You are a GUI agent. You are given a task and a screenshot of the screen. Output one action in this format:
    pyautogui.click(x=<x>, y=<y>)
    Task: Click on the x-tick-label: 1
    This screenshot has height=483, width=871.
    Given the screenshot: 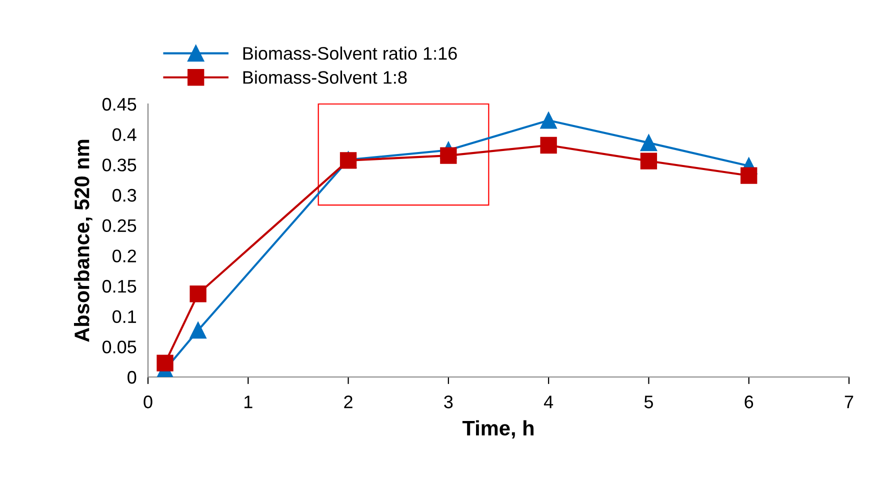 What is the action you would take?
    pyautogui.click(x=248, y=402)
    